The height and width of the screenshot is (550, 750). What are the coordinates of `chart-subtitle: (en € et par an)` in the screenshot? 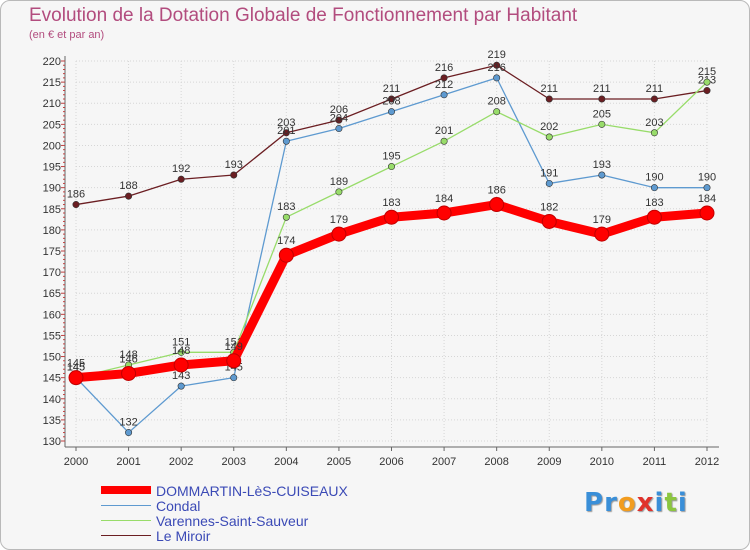 It's located at (67, 35).